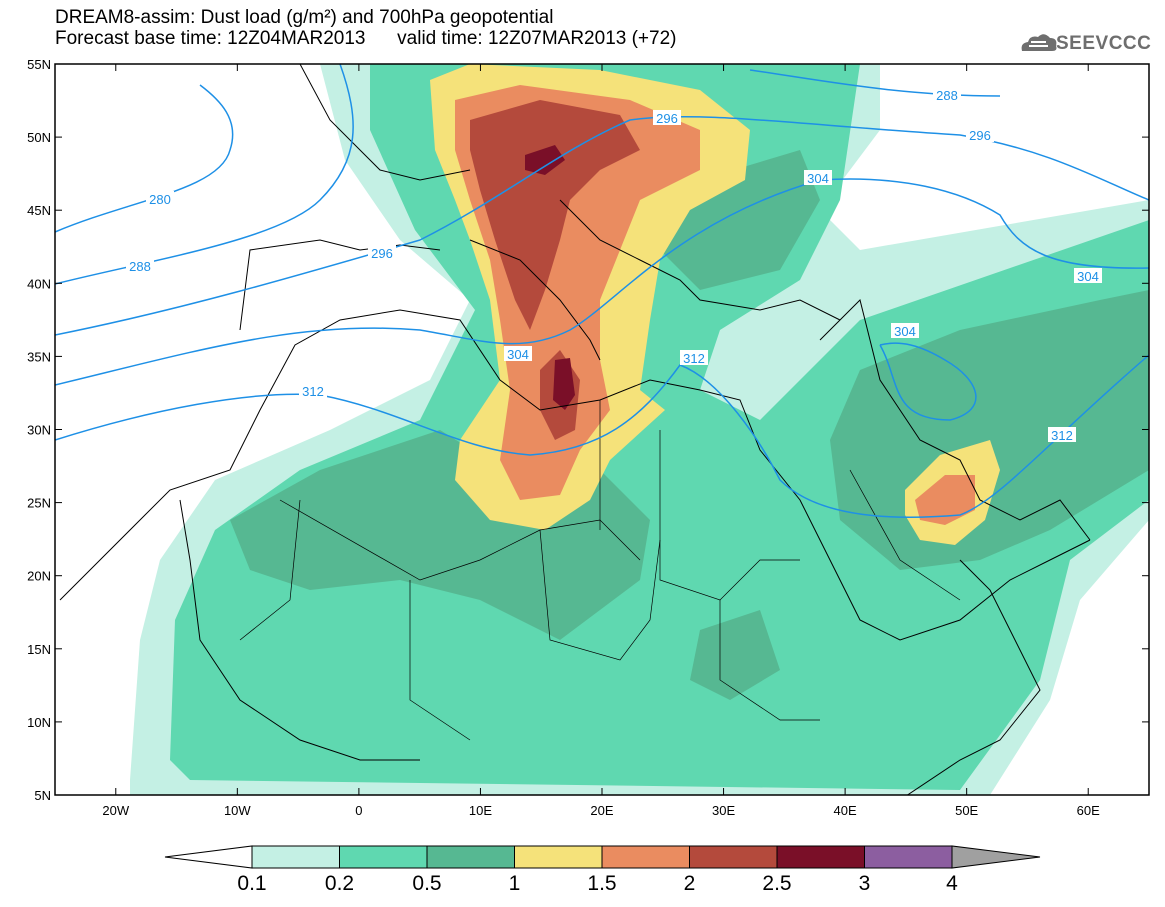  Describe the element at coordinates (845, 810) in the screenshot. I see `lon-tick-label: 40E` at that location.